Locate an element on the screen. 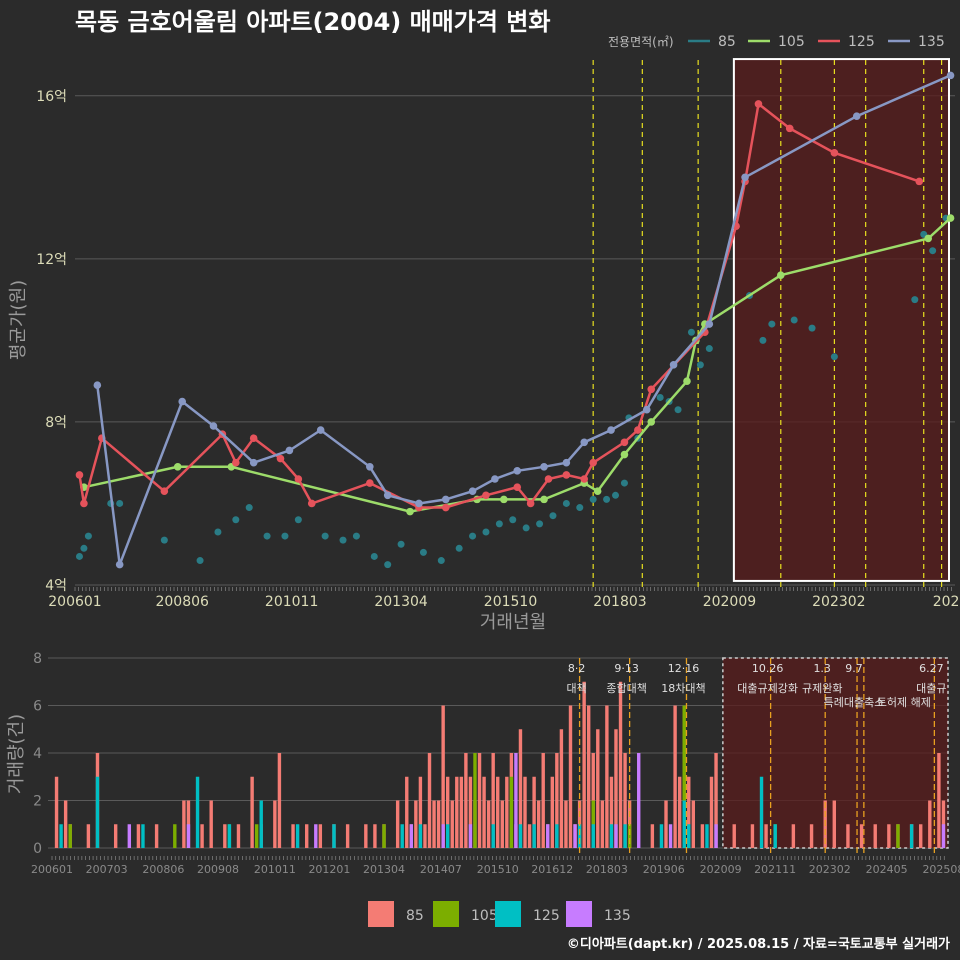 The height and width of the screenshot is (960, 960). legend-top-label-125: 125 is located at coordinates (861, 42).